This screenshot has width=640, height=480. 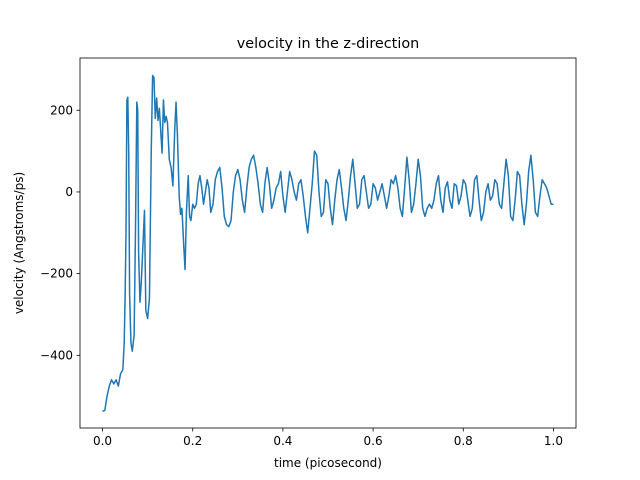 I want to click on y-axis-label: velocity (Angstroms/ps), so click(x=19, y=243).